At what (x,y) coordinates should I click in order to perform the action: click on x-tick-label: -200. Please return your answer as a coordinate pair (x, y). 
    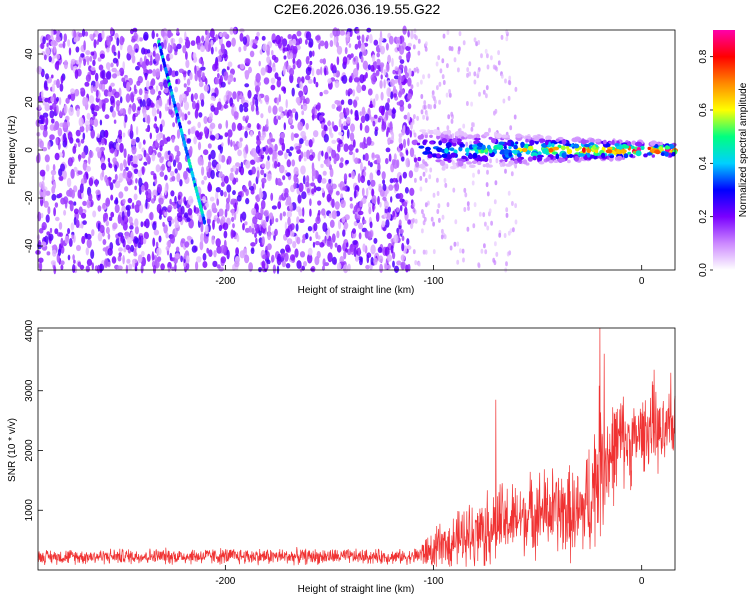
    Looking at the image, I should click on (225, 581).